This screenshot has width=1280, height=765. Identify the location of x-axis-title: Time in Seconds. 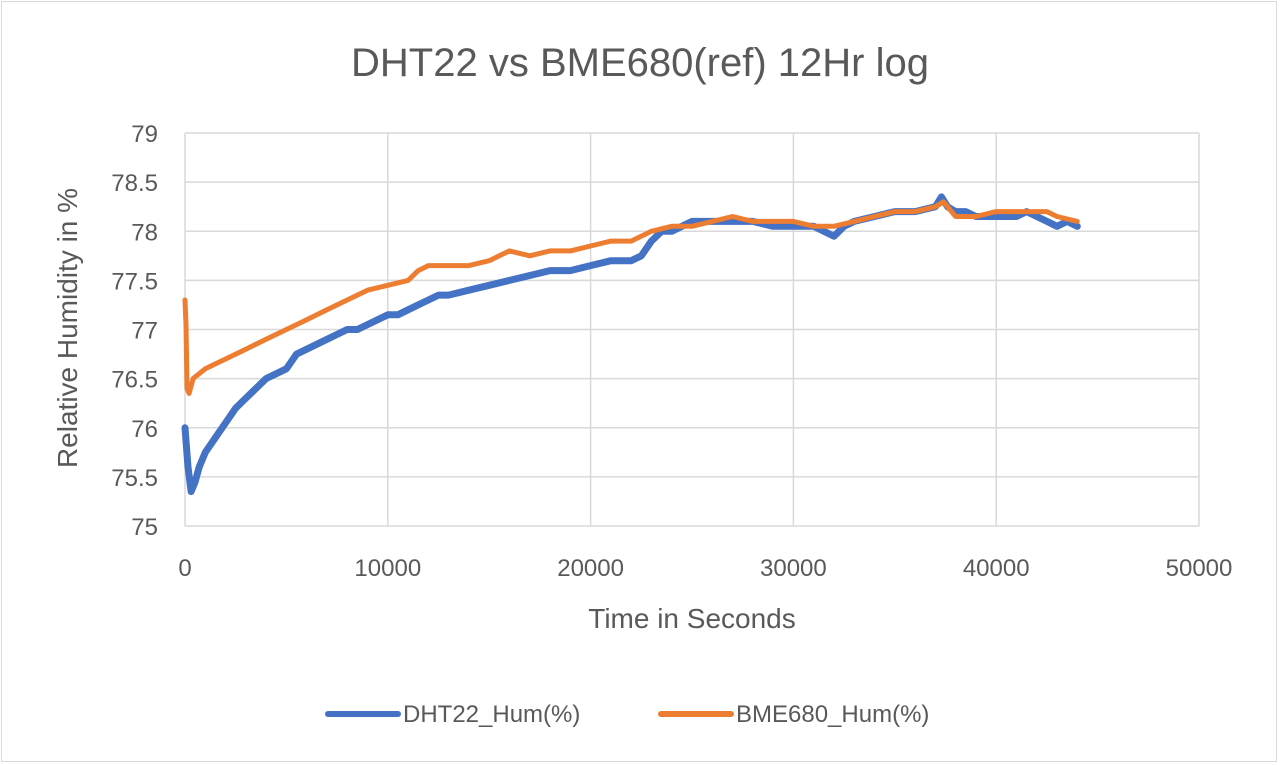
(692, 618).